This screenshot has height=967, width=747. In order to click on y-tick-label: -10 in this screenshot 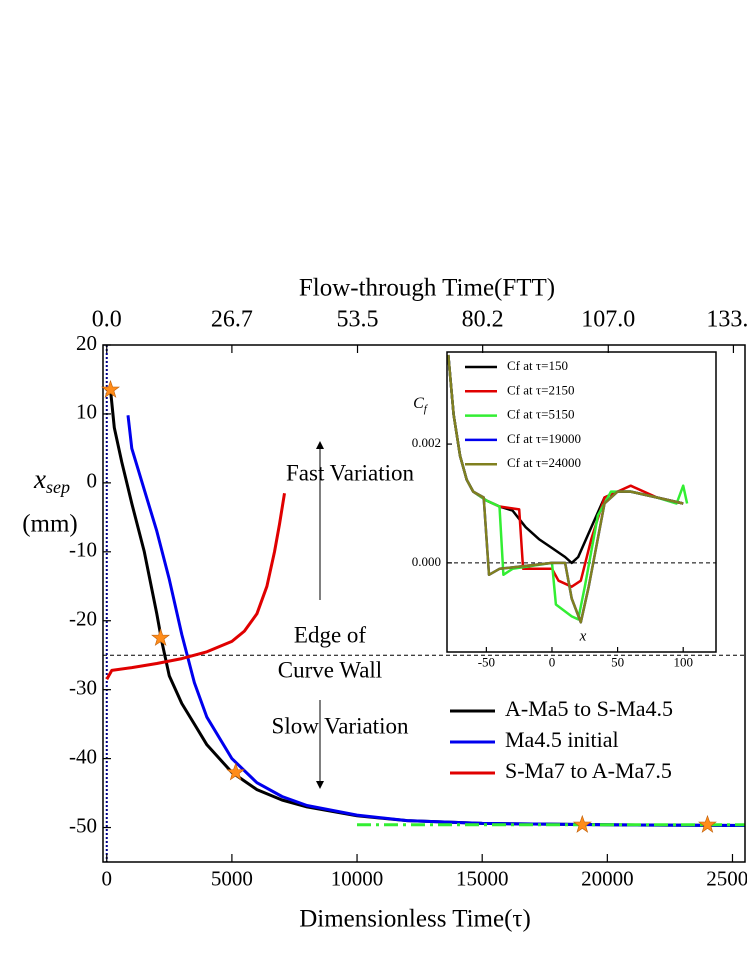, I will do `click(83, 550)`.